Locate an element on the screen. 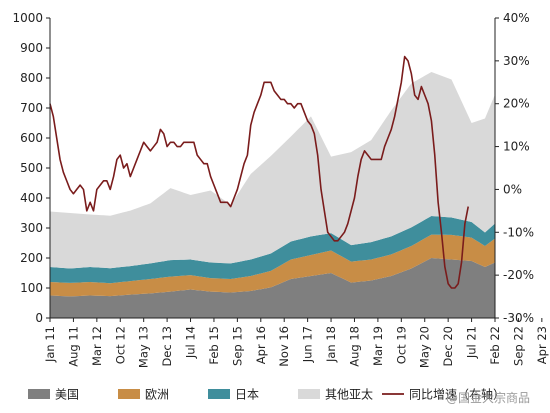 This screenshot has width=550, height=413. right-axis-ticks: -30%-20%-10%0%10%20%30%40% is located at coordinates (514, 168).